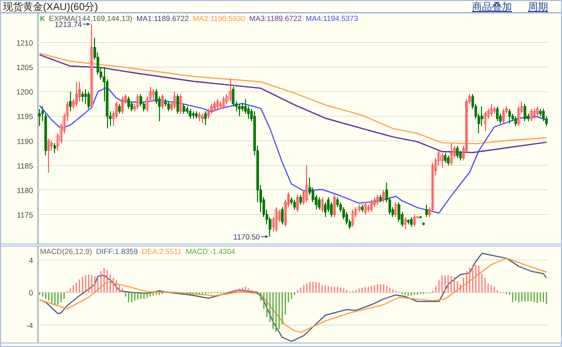 The image size is (562, 347). What do you see at coordinates (538, 7) in the screenshot?
I see `text: 周期` at bounding box center [538, 7].